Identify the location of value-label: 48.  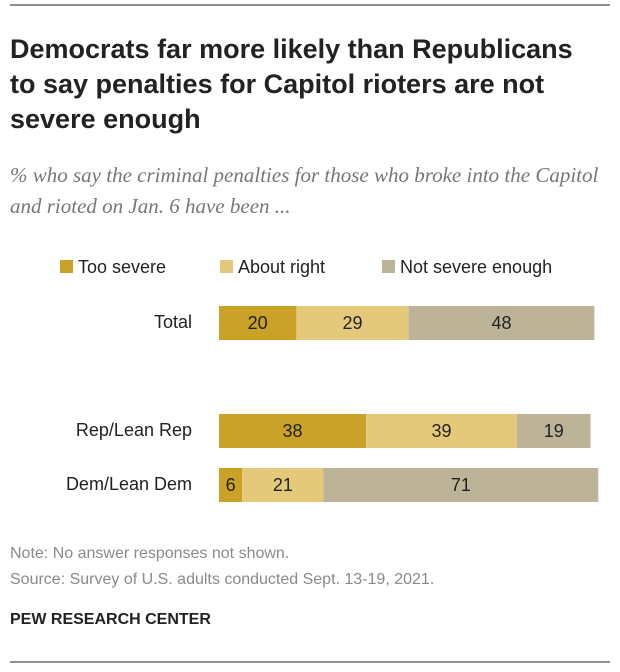
(501, 323).